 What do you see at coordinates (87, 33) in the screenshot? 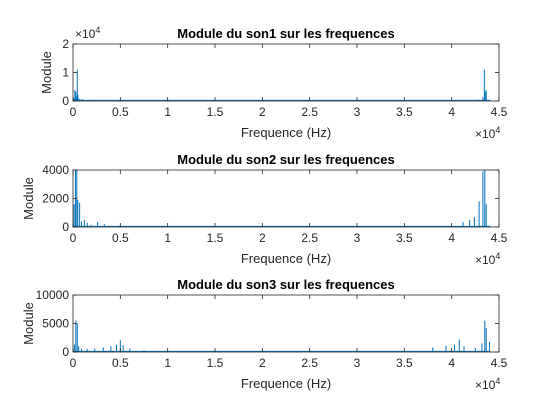
I see `y-exponent-label: ×10⁴` at bounding box center [87, 33].